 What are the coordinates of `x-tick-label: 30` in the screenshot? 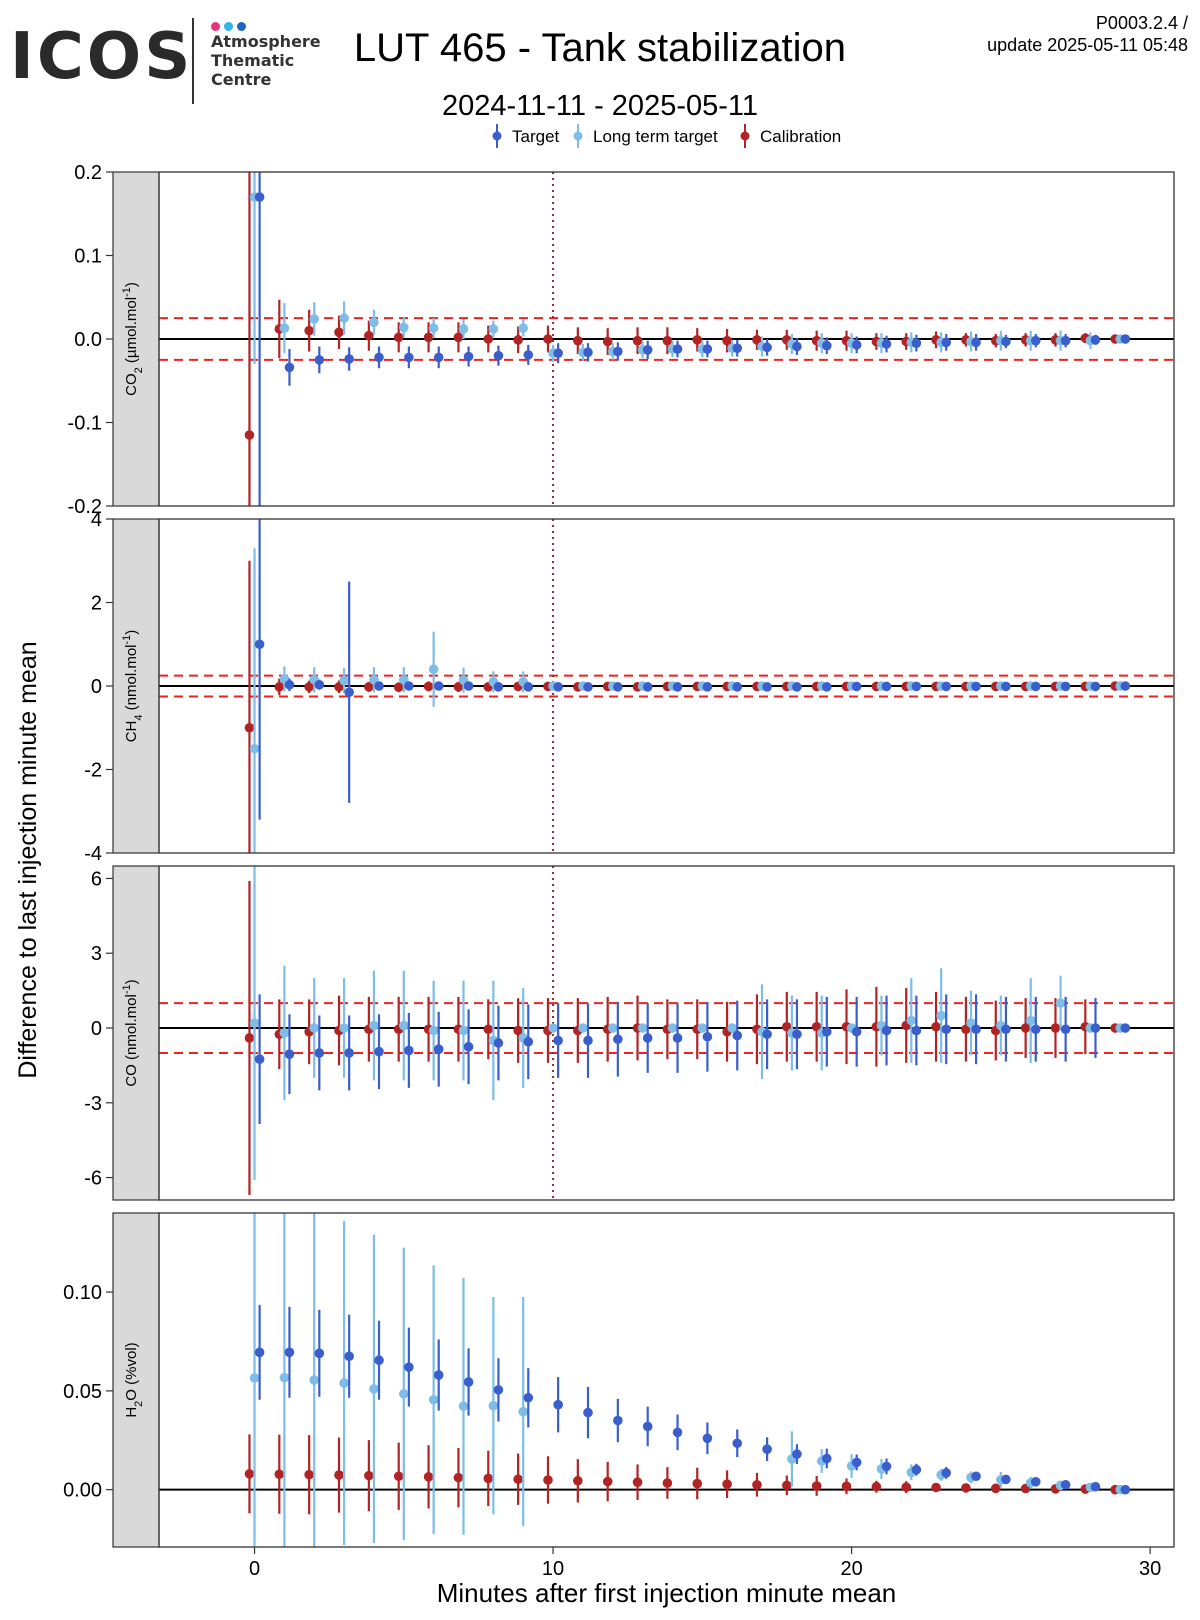 It's located at (1150, 1569).